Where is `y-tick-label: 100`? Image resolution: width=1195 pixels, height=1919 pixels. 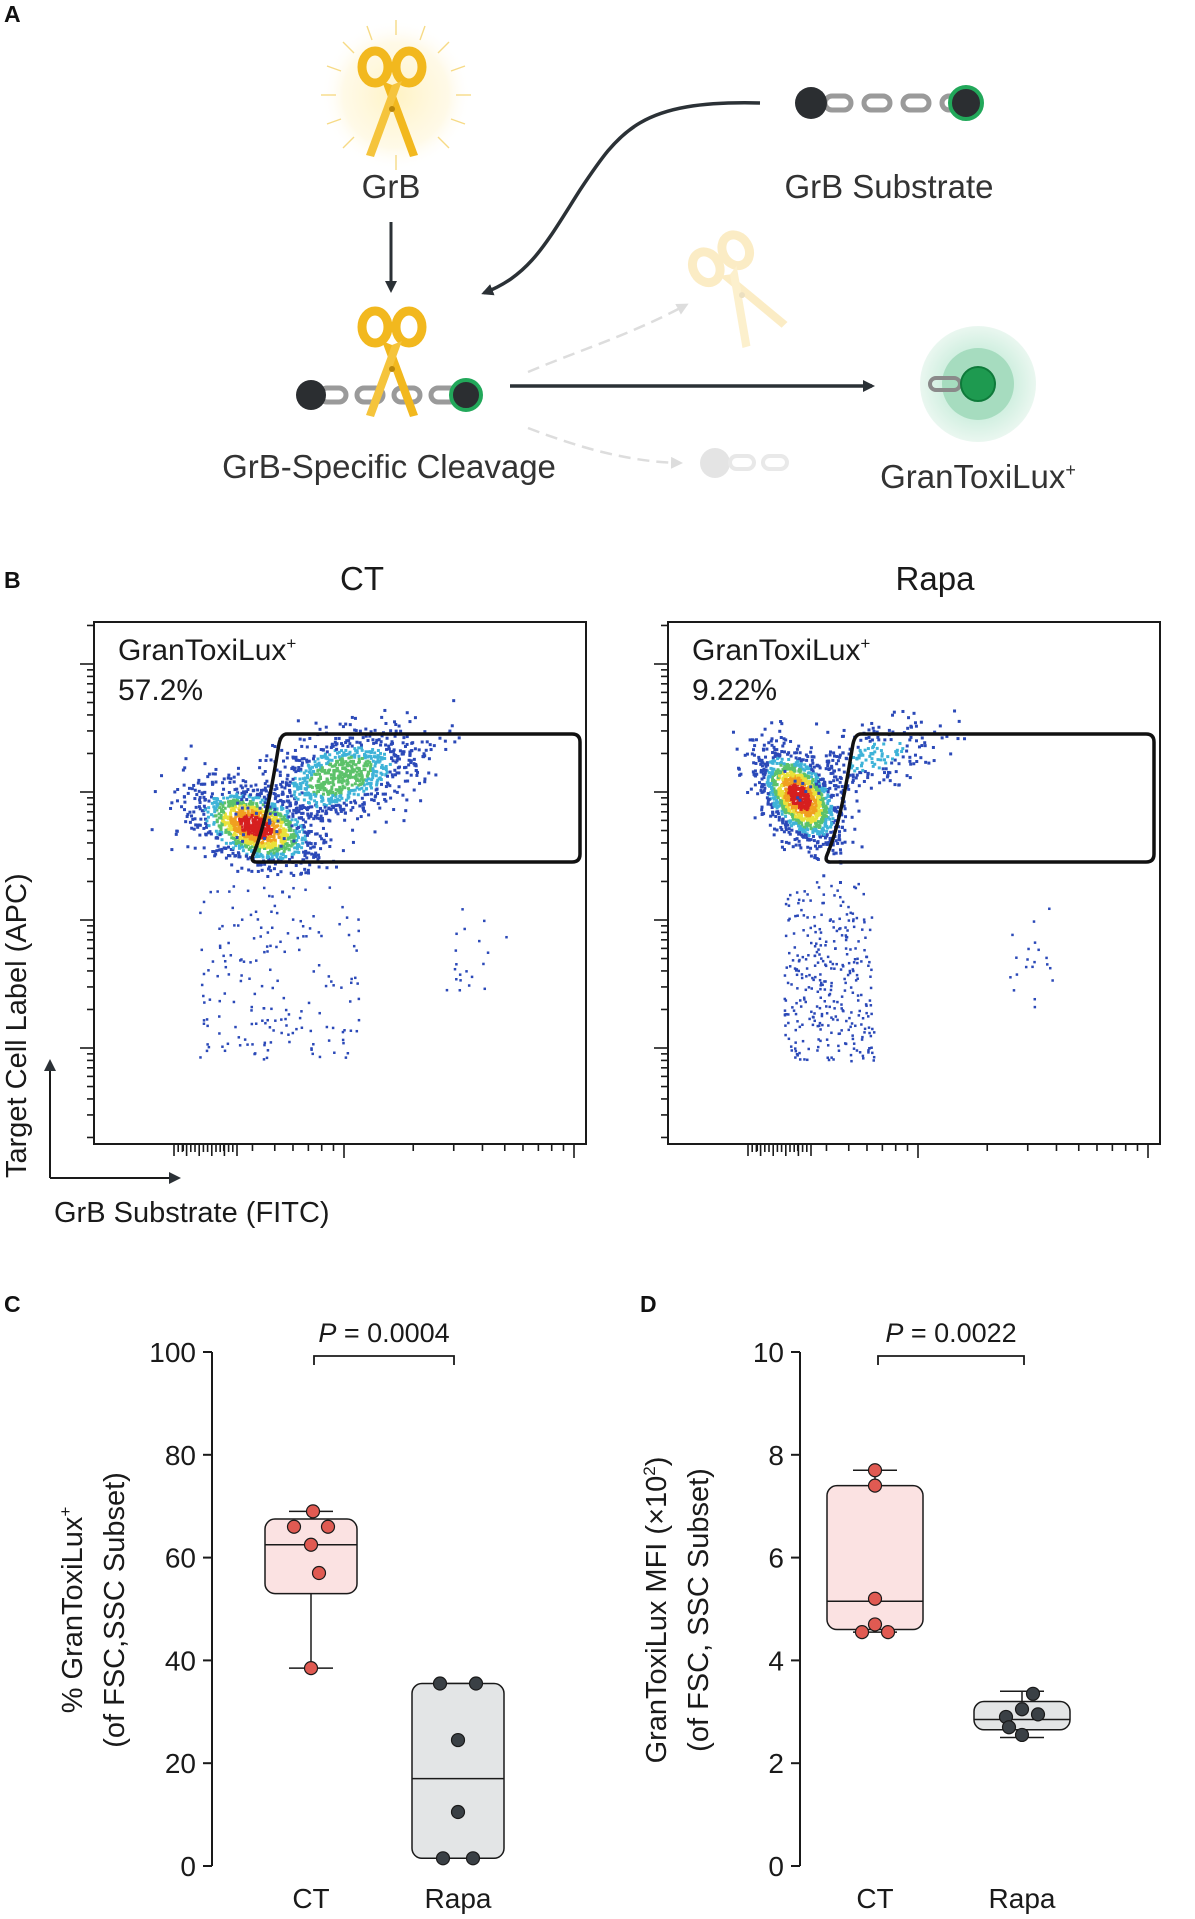 y-tick-label: 100 is located at coordinates (172, 1352).